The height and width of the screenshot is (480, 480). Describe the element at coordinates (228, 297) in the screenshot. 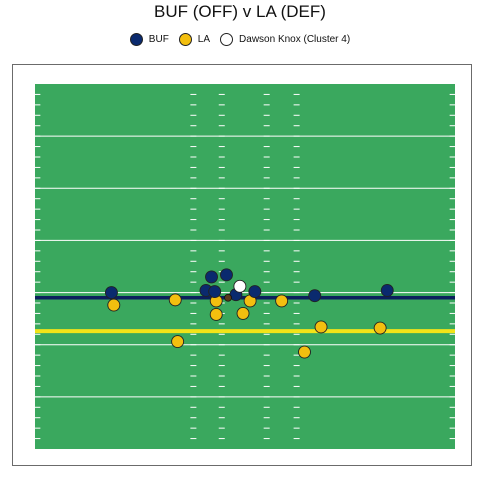

I see `football-icon` at that location.